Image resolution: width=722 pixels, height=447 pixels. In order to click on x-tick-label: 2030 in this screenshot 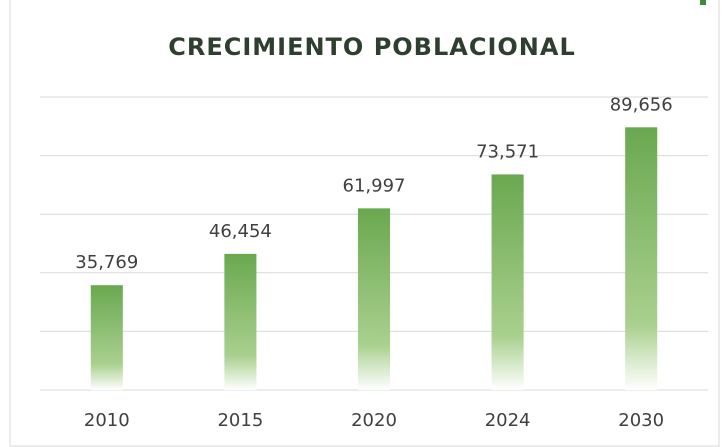, I will do `click(641, 420)`.